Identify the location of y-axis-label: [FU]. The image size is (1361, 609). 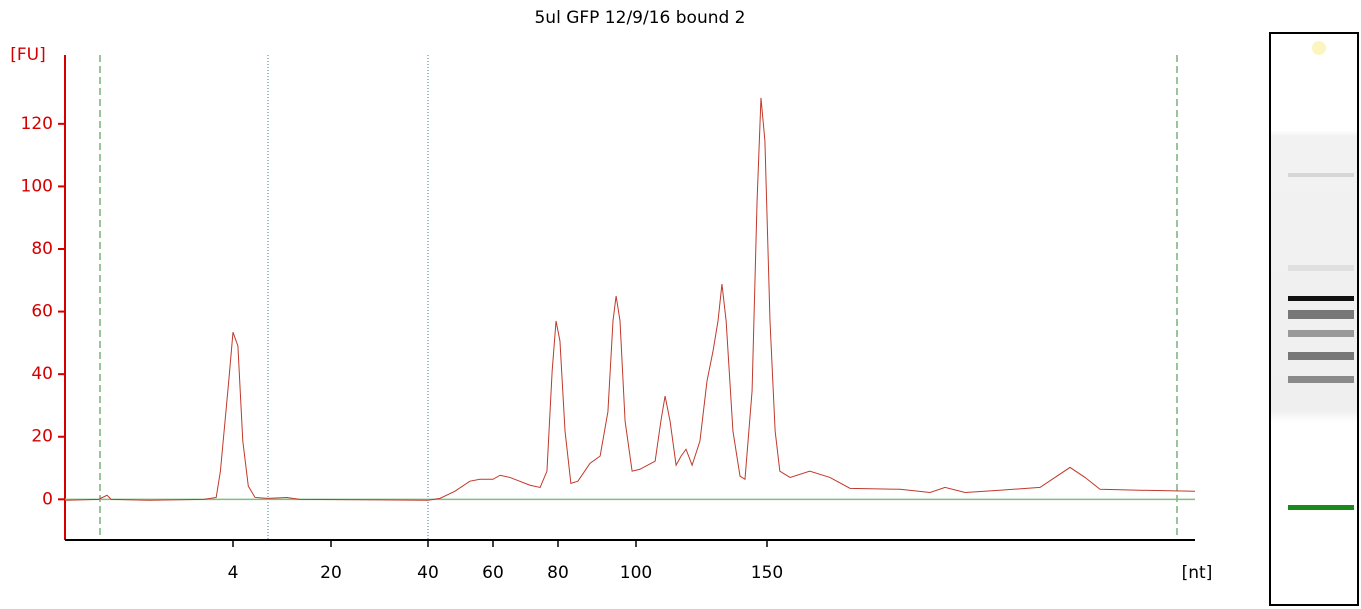
(28, 55).